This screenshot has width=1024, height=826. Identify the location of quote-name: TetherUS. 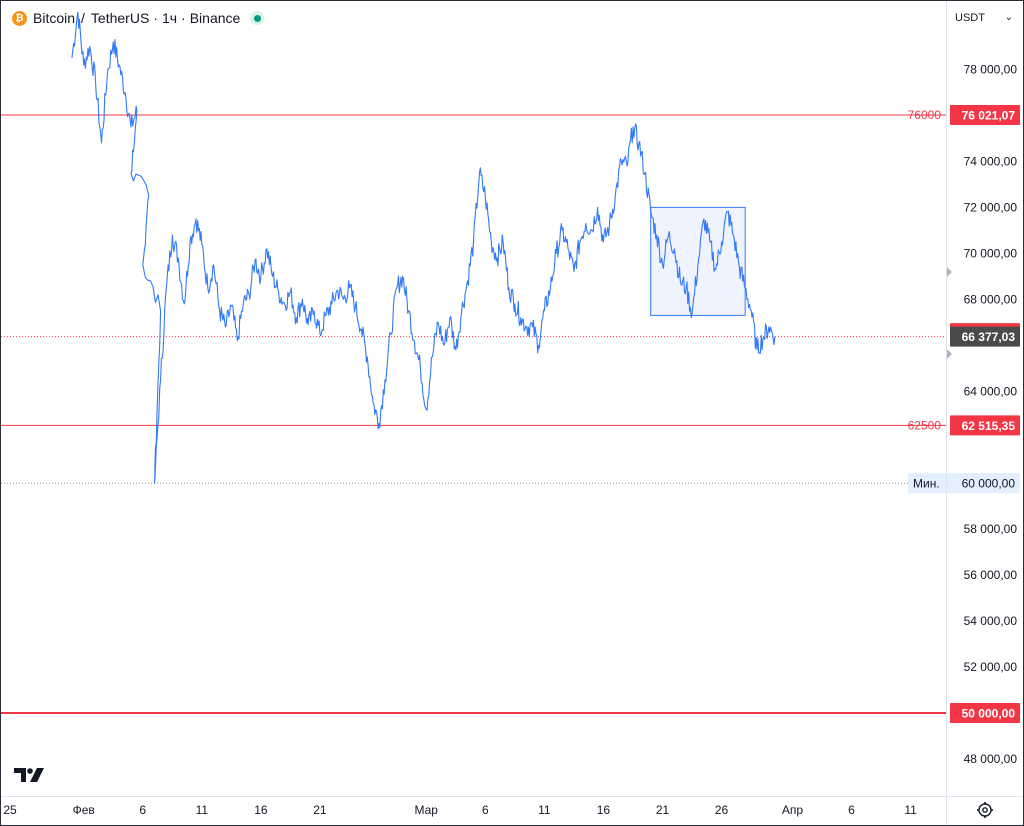
(120, 18).